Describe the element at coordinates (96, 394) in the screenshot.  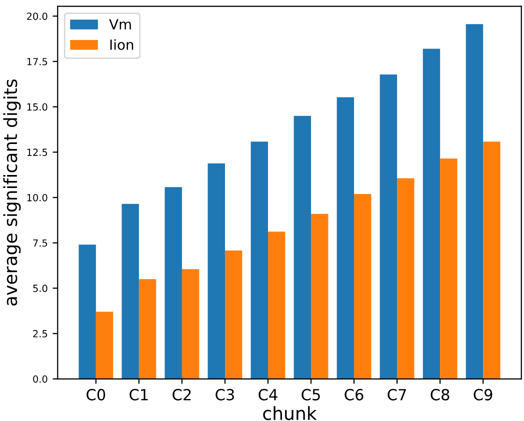
I see `x-tick-label: C0` at that location.